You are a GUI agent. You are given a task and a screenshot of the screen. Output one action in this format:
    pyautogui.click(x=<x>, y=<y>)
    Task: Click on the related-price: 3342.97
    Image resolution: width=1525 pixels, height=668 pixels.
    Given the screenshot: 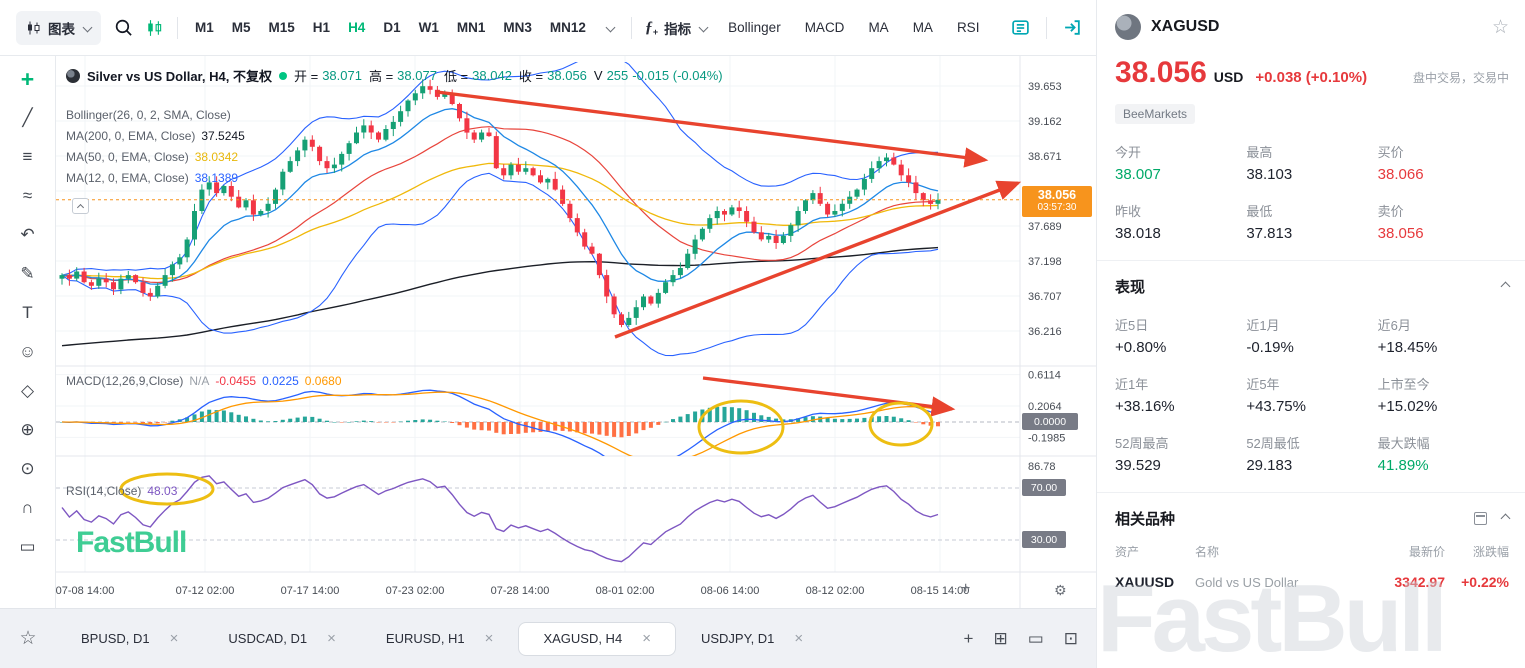 What is the action you would take?
    pyautogui.click(x=1419, y=582)
    